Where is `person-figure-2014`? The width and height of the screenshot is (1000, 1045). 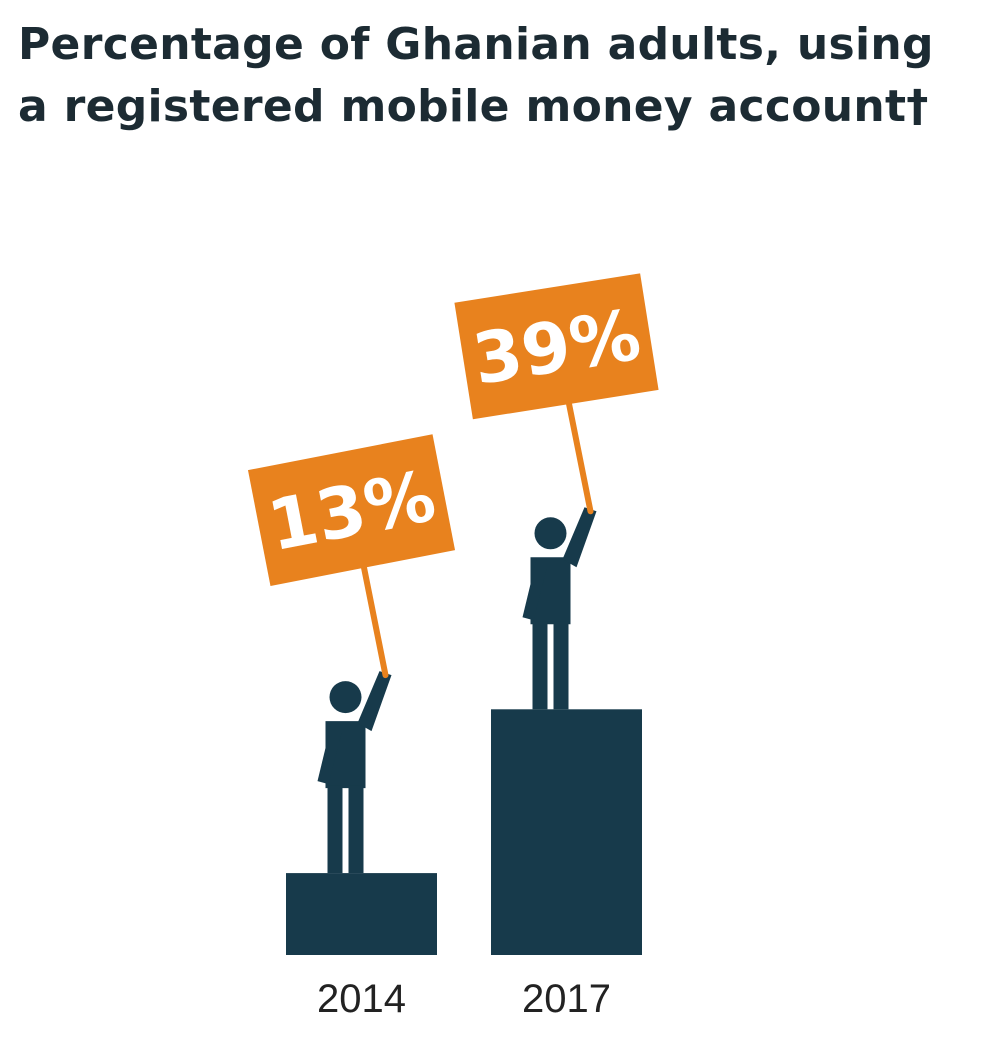
person-figure-2014 is located at coordinates (354, 772).